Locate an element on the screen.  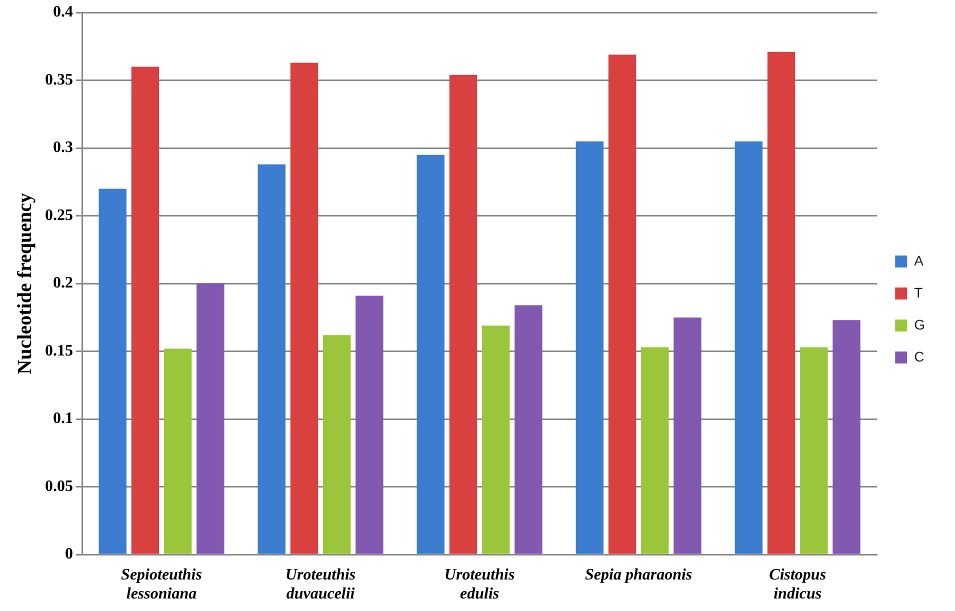
legend-label: G is located at coordinates (919, 324).